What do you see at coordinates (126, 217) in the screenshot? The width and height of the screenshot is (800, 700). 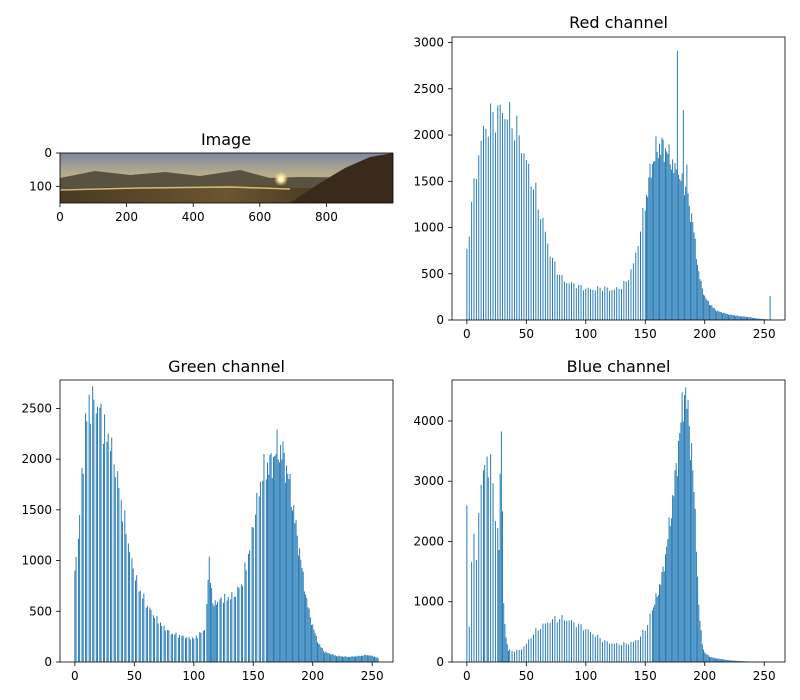 I see `x-tick-label: 200` at bounding box center [126, 217].